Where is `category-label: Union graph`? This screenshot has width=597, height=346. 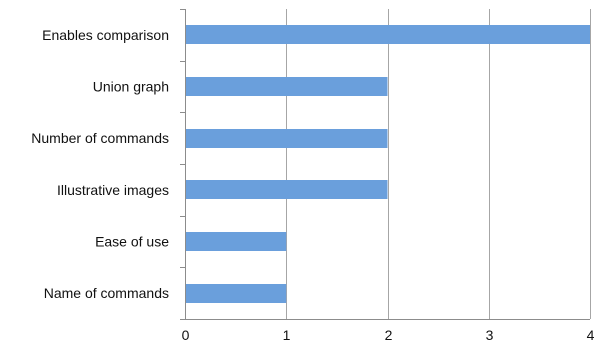 category-label: Union graph is located at coordinates (131, 87).